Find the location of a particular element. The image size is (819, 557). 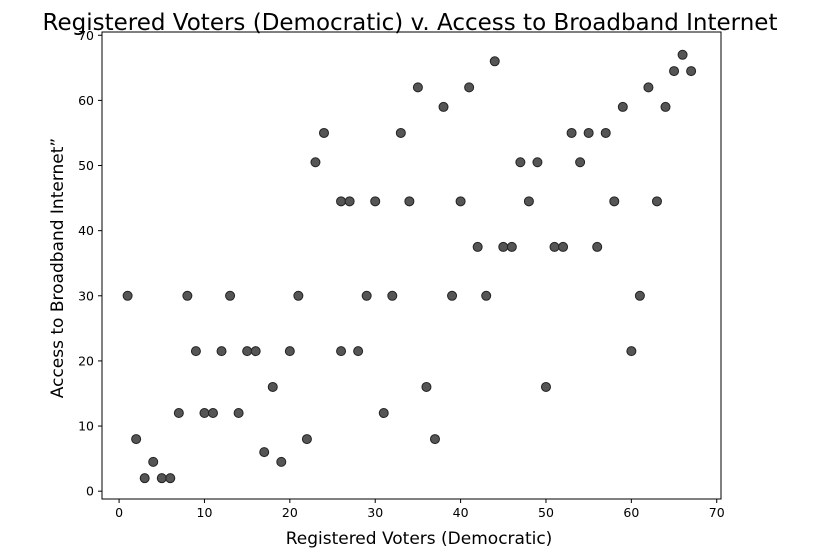

x-tick-label: 40 is located at coordinates (461, 512).